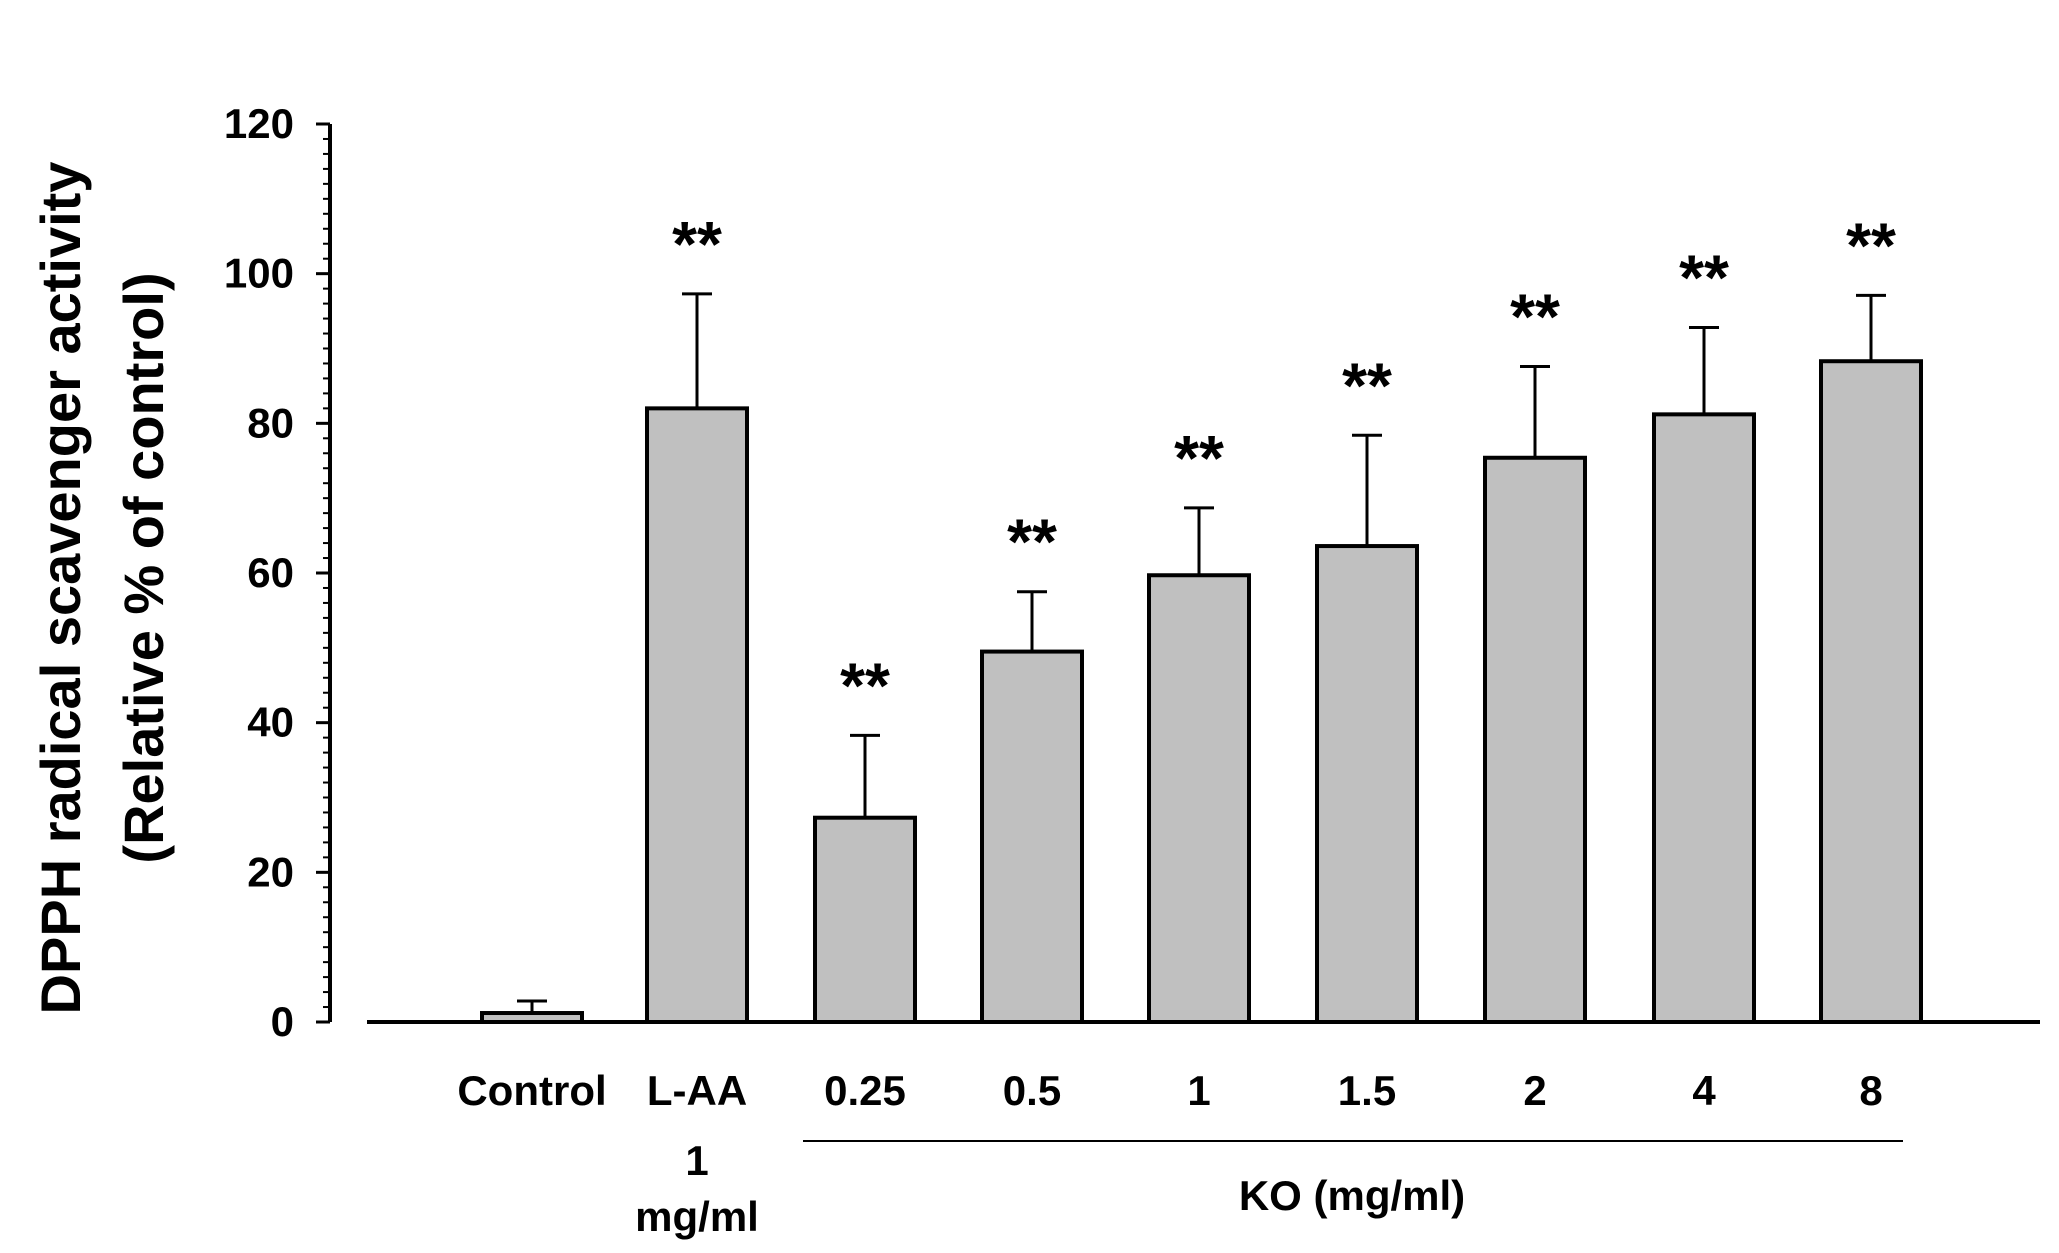 The image size is (2059, 1253). Describe the element at coordinates (60, 588) in the screenshot. I see `y-axis-title-line1: DPPH radical scavenger activity` at that location.